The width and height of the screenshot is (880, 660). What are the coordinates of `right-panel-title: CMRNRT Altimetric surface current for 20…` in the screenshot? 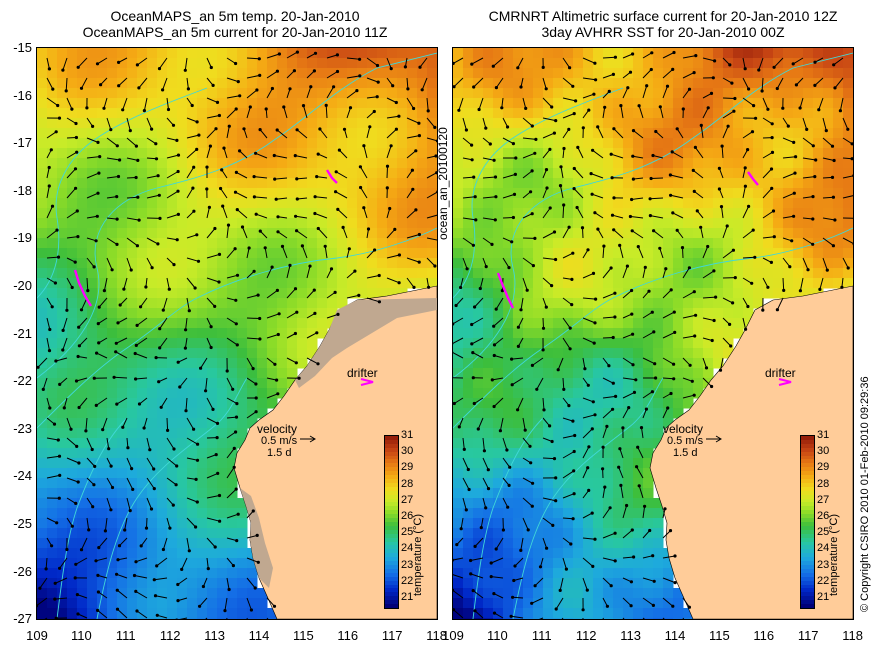 It's located at (663, 24).